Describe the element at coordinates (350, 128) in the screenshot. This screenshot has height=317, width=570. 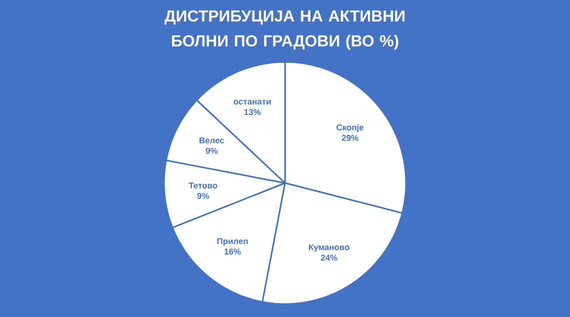
I see `slice-label: Скопје` at that location.